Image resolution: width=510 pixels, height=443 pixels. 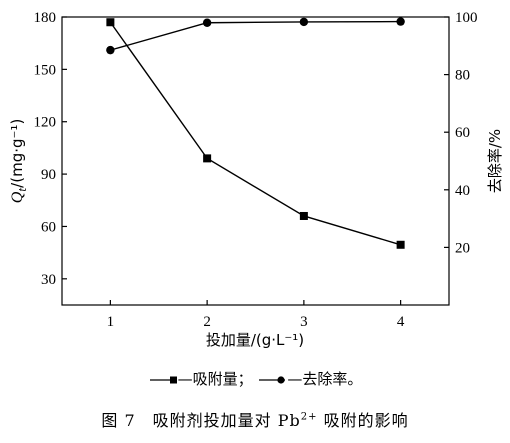 I want to click on caption-suffix: 吸附的影响, so click(x=363, y=420).